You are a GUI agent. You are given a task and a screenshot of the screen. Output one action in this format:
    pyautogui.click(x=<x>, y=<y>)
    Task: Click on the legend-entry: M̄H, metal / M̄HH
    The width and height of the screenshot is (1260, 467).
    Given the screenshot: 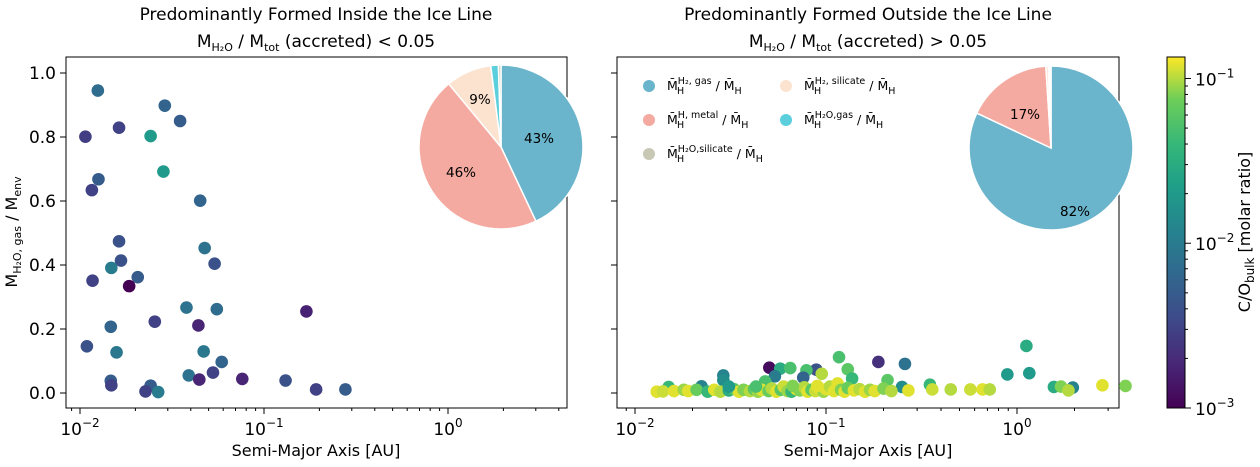 What is the action you would take?
    pyautogui.click(x=695, y=120)
    